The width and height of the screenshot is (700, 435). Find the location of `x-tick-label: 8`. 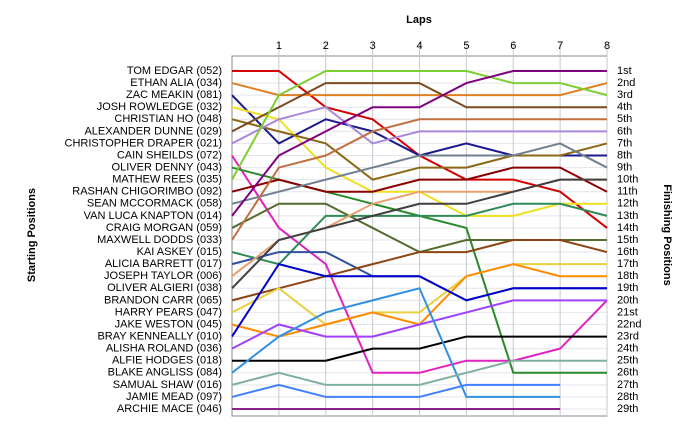

x-tick-label: 8 is located at coordinates (607, 46).